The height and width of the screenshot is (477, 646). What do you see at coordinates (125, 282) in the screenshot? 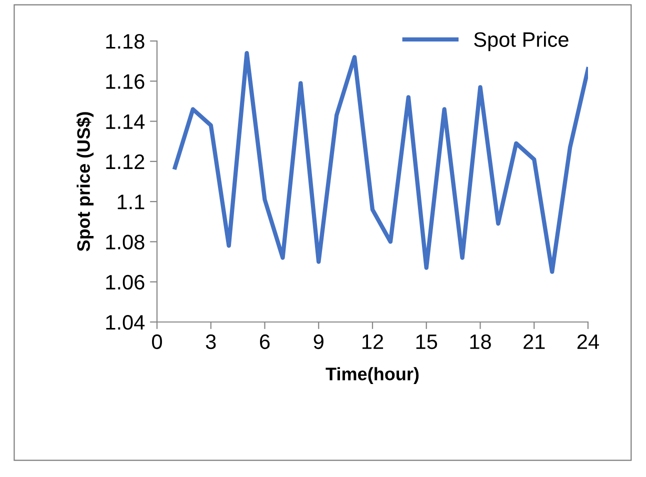
I see `y-tick-label: 1.06` at bounding box center [125, 282].